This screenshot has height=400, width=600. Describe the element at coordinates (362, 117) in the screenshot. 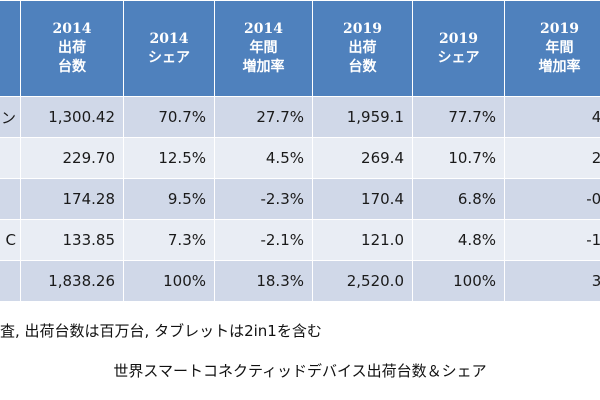

I see `table-cell: 1,959.1` at that location.